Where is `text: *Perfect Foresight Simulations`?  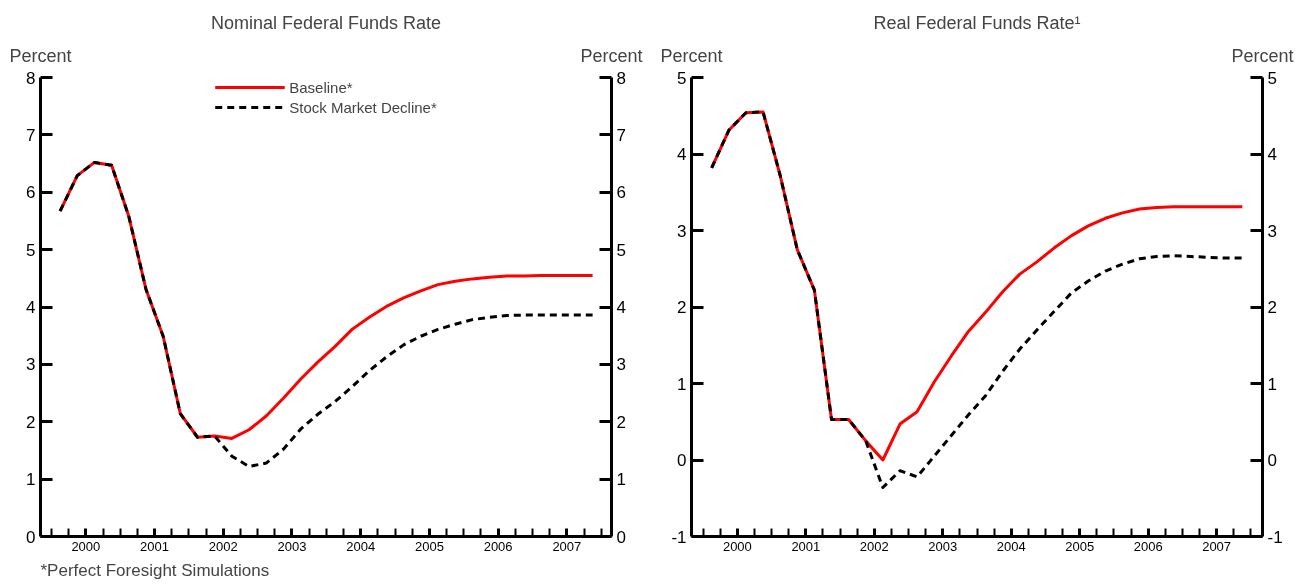 text: *Perfect Foresight Simulations is located at coordinates (155, 570).